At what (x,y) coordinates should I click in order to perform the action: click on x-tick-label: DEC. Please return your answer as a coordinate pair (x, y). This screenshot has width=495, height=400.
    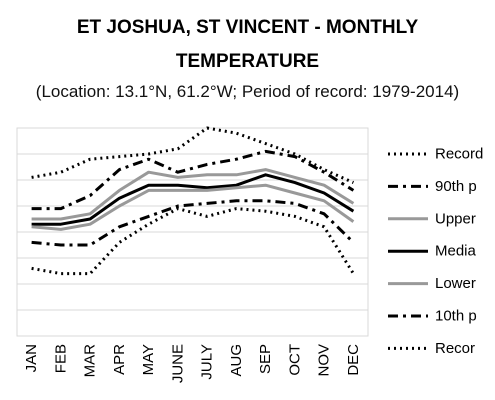
    Looking at the image, I should click on (353, 360).